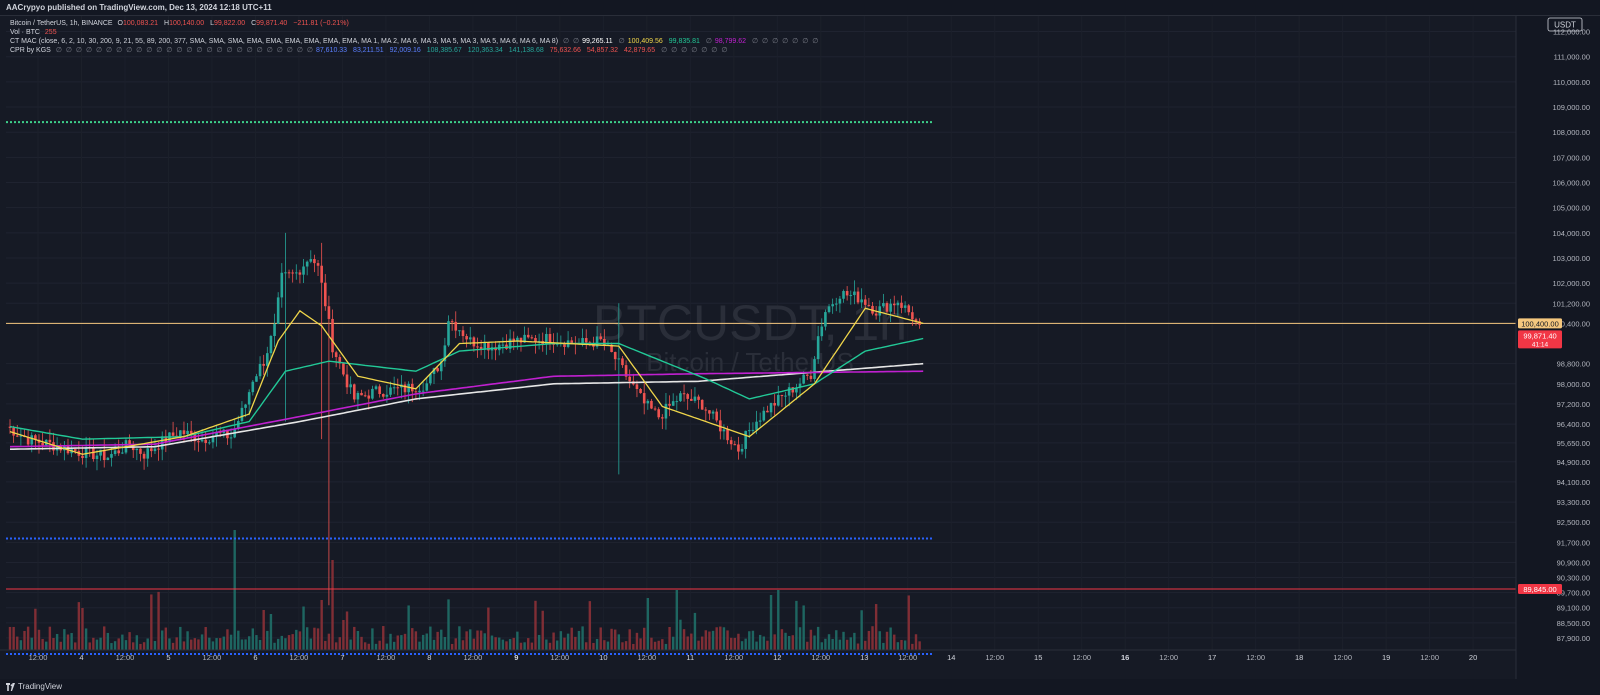 This screenshot has height=695, width=1600. I want to click on cpr-value-8: 54,857.32, so click(602, 50).